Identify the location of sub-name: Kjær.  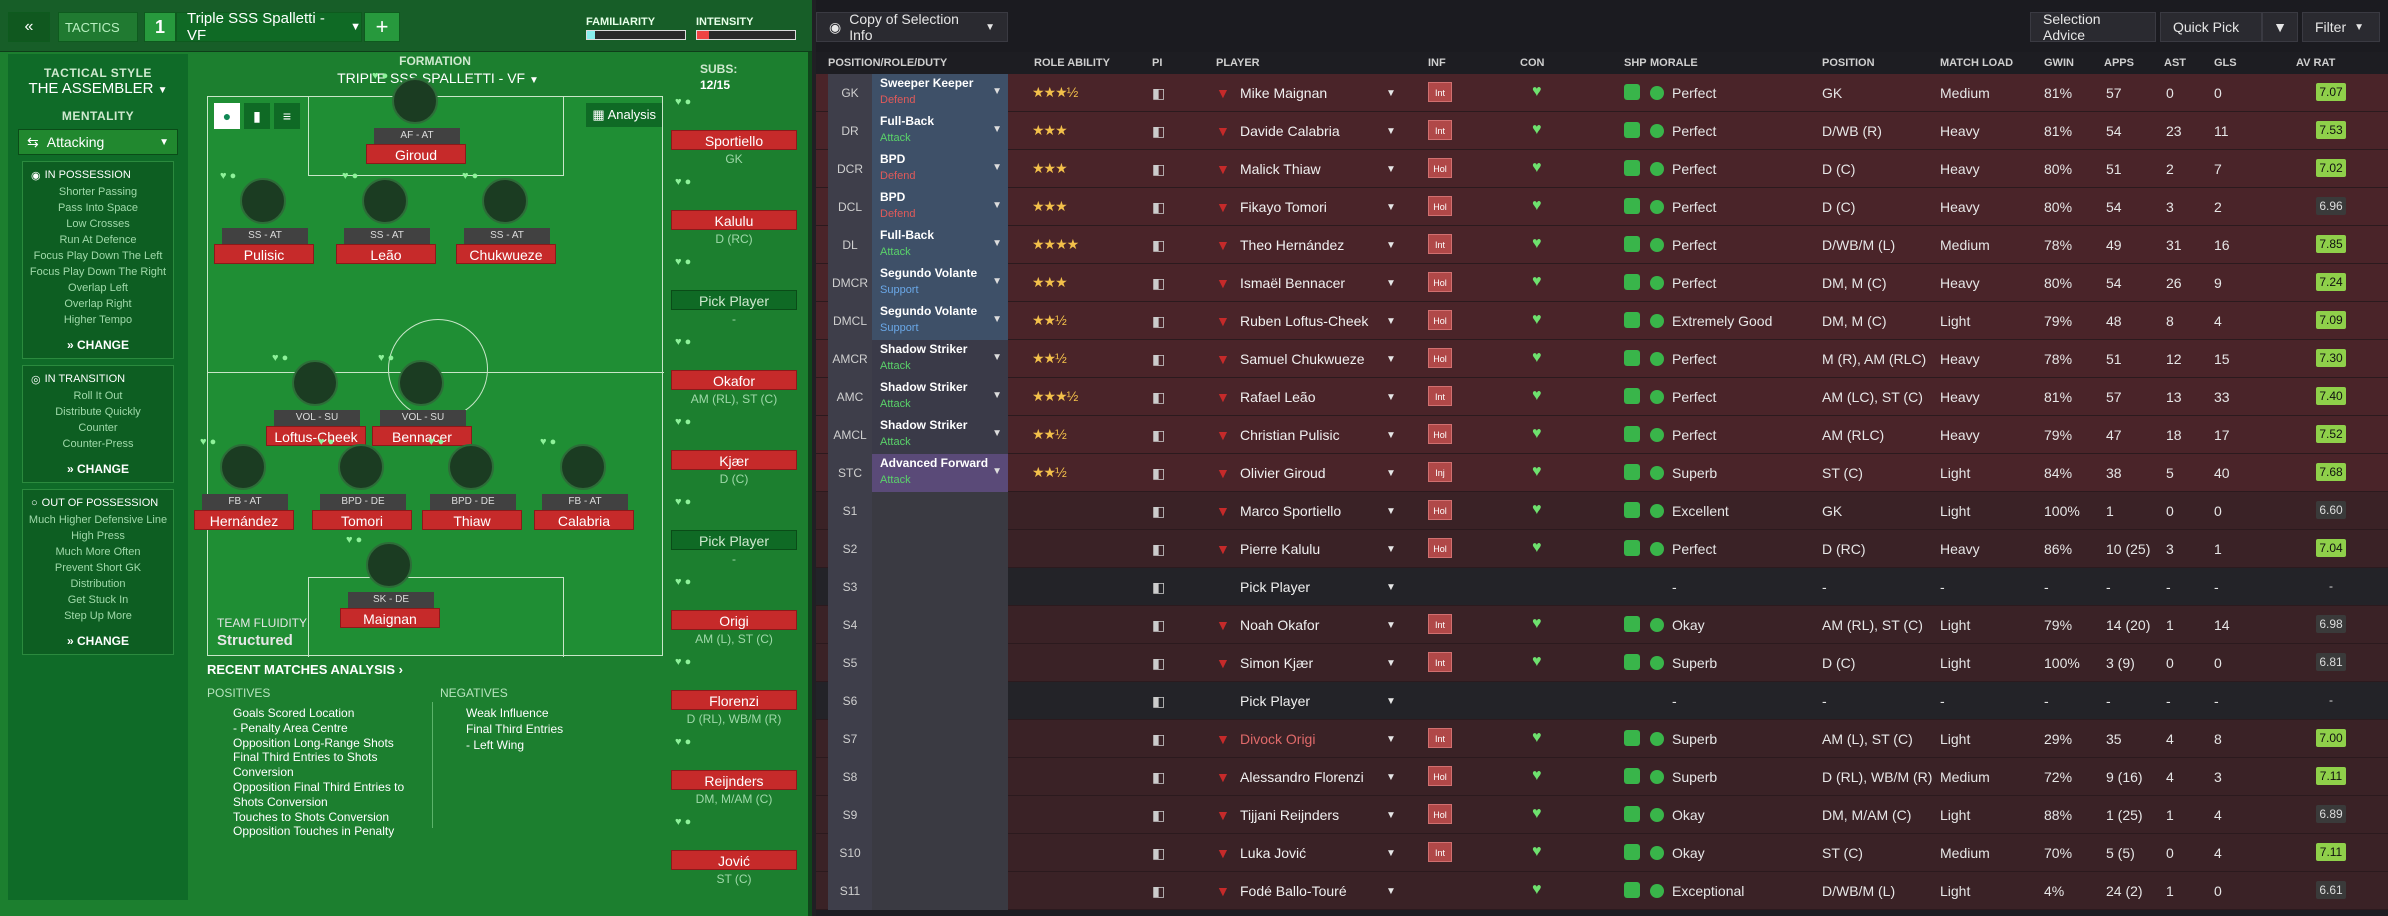
(734, 460).